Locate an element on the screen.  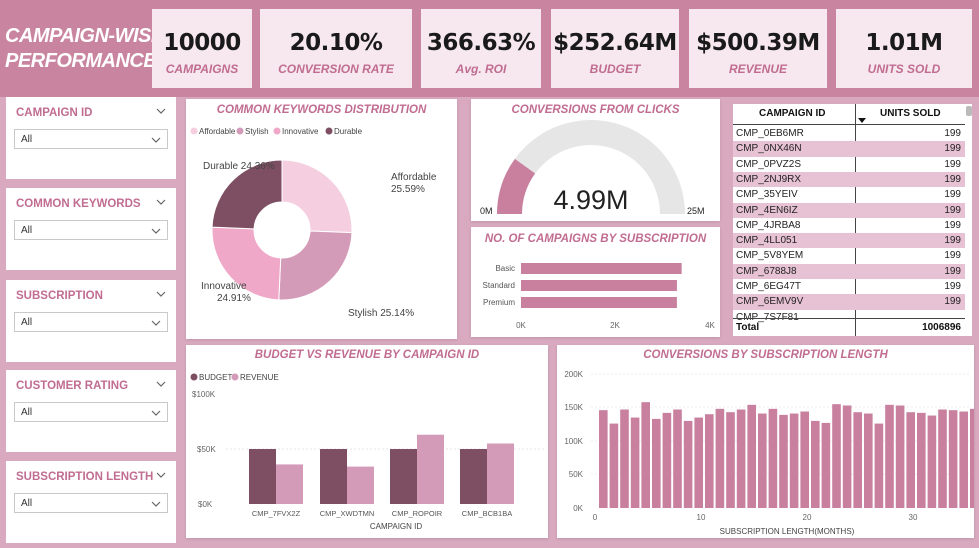
filter-subscription: SUBSCRIPTION All is located at coordinates (91, 321).